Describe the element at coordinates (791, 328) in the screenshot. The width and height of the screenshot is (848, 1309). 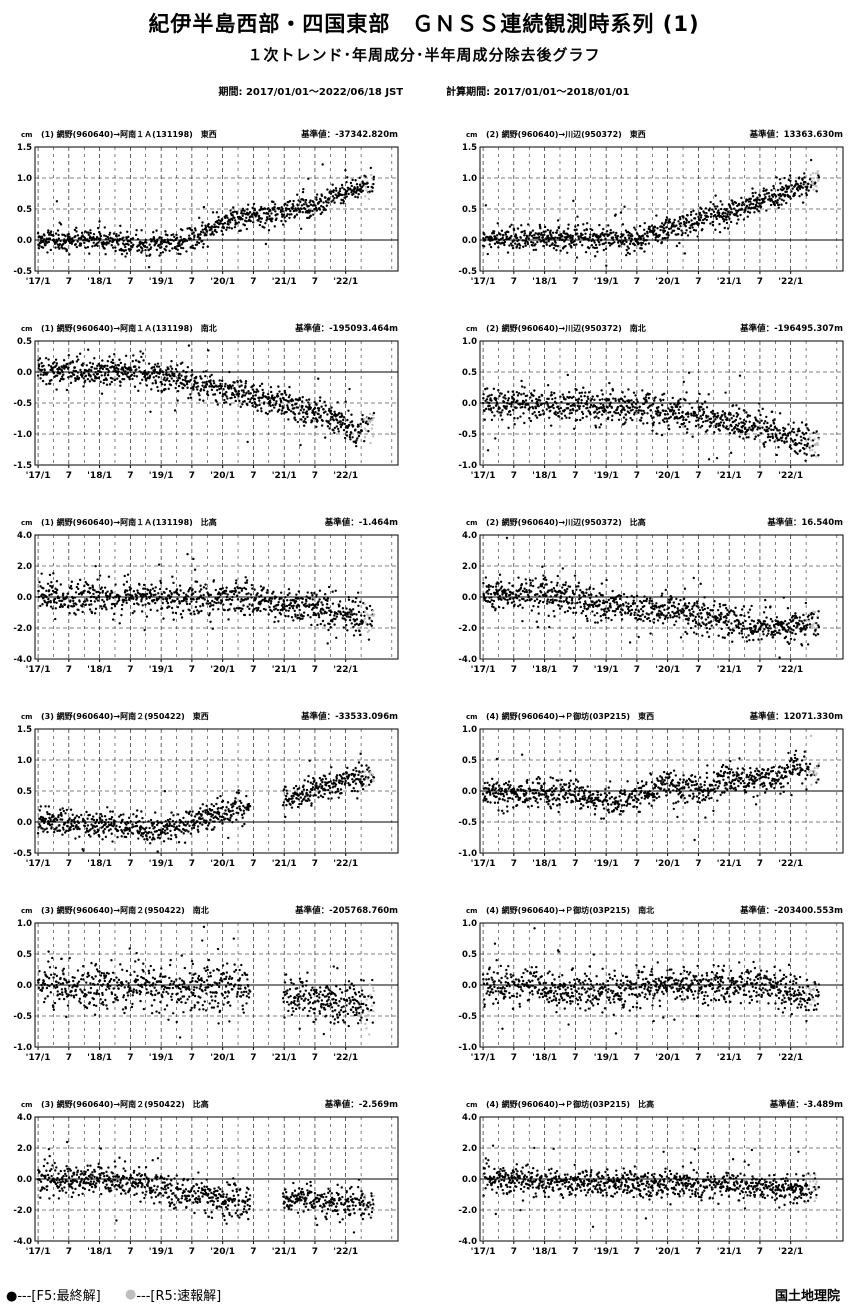
I see `reference-value: 基準値：-196495.307m` at that location.